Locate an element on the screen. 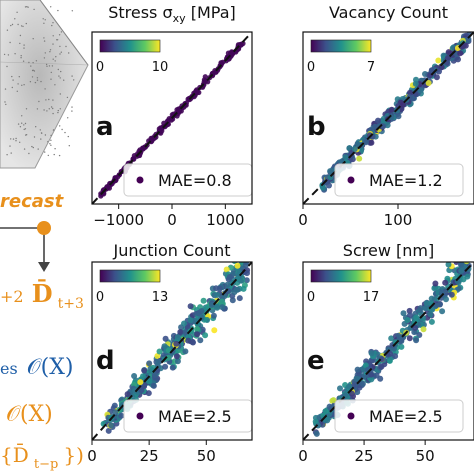  mae-label: MAE=0.8 is located at coordinates (195, 180).